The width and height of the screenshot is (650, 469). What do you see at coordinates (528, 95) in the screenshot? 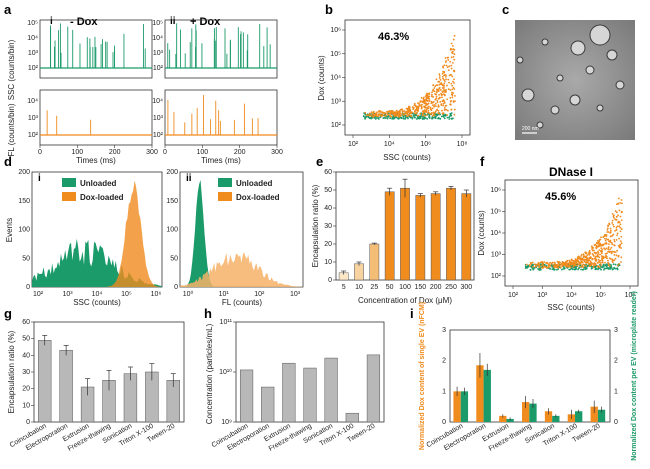
I see `tem-vesicle` at bounding box center [528, 95].